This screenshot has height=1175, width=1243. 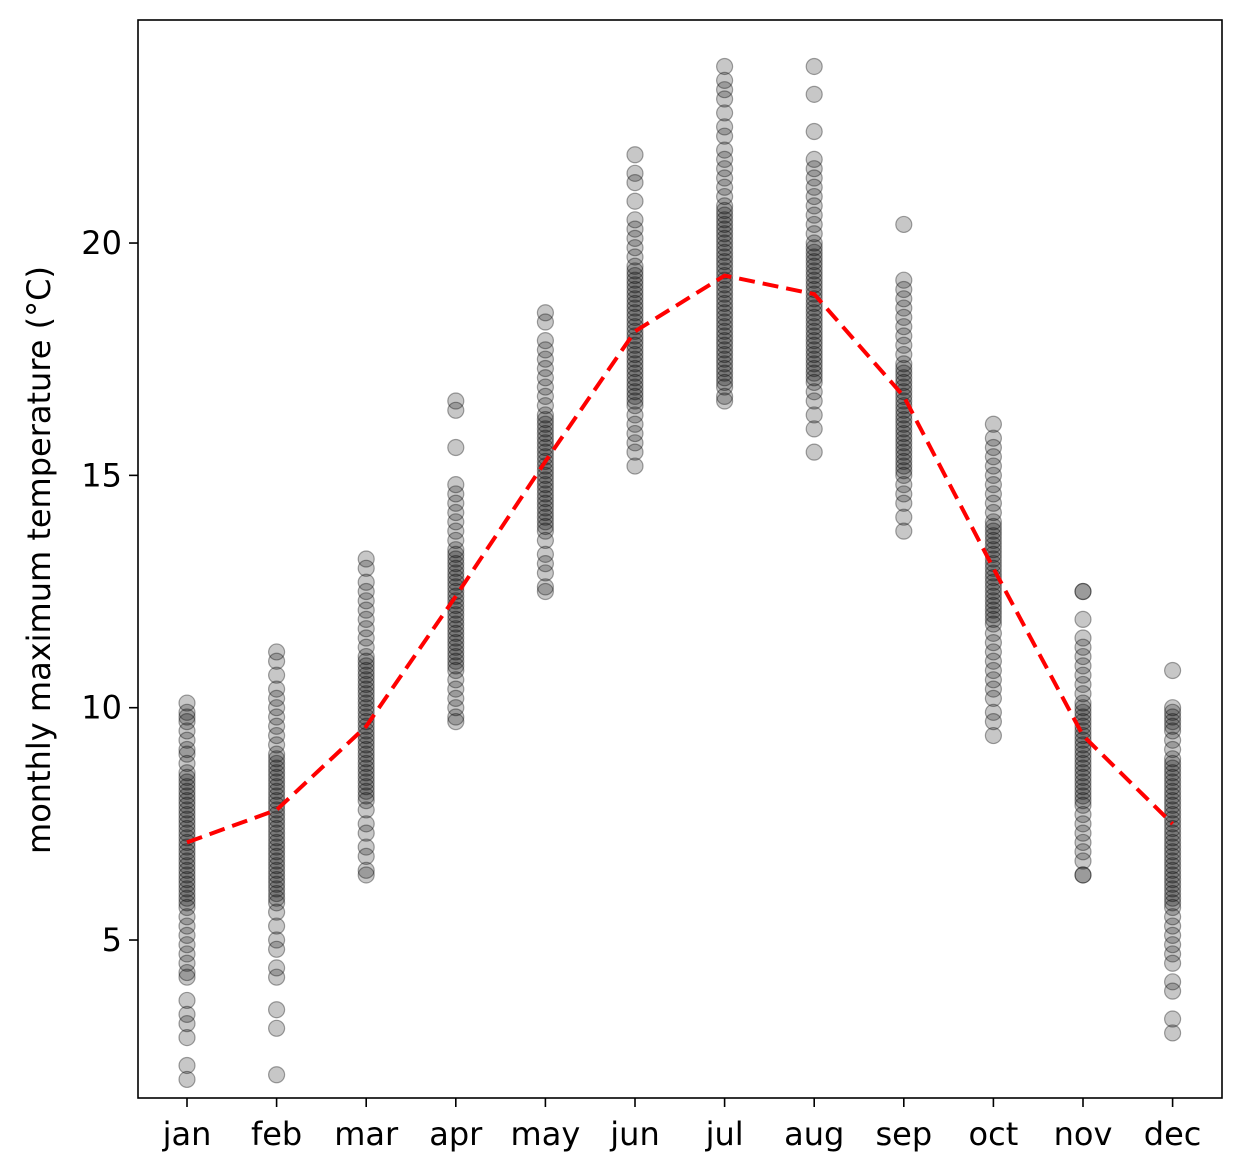 What do you see at coordinates (1083, 1134) in the screenshot?
I see `x-tick-label-nov: nov` at bounding box center [1083, 1134].